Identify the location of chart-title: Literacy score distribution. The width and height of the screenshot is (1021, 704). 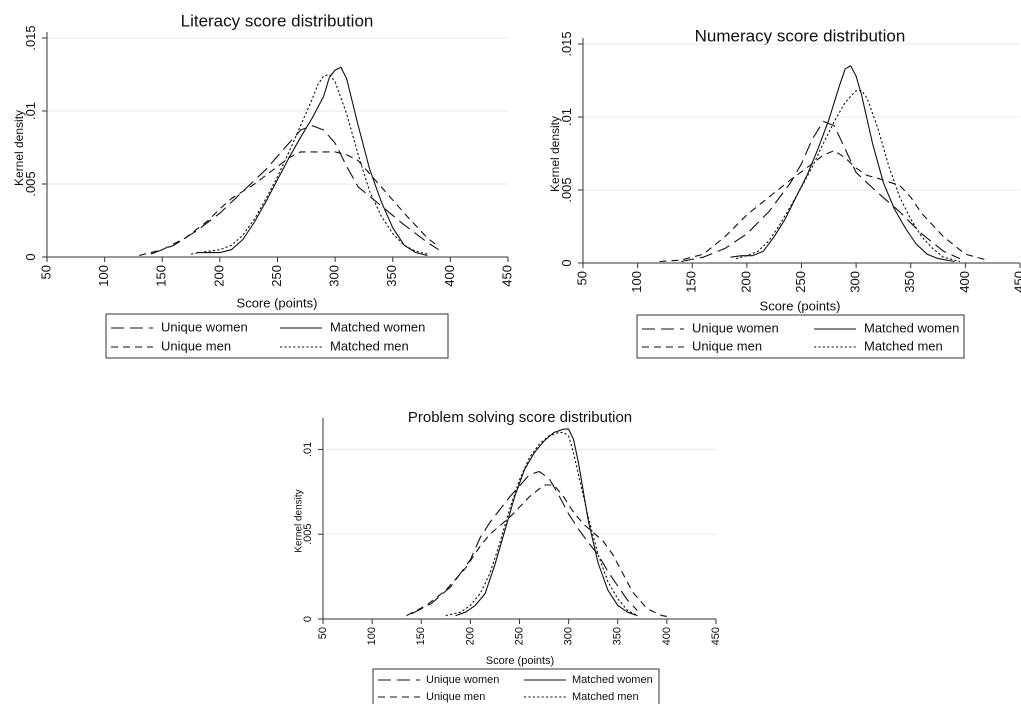
(277, 20).